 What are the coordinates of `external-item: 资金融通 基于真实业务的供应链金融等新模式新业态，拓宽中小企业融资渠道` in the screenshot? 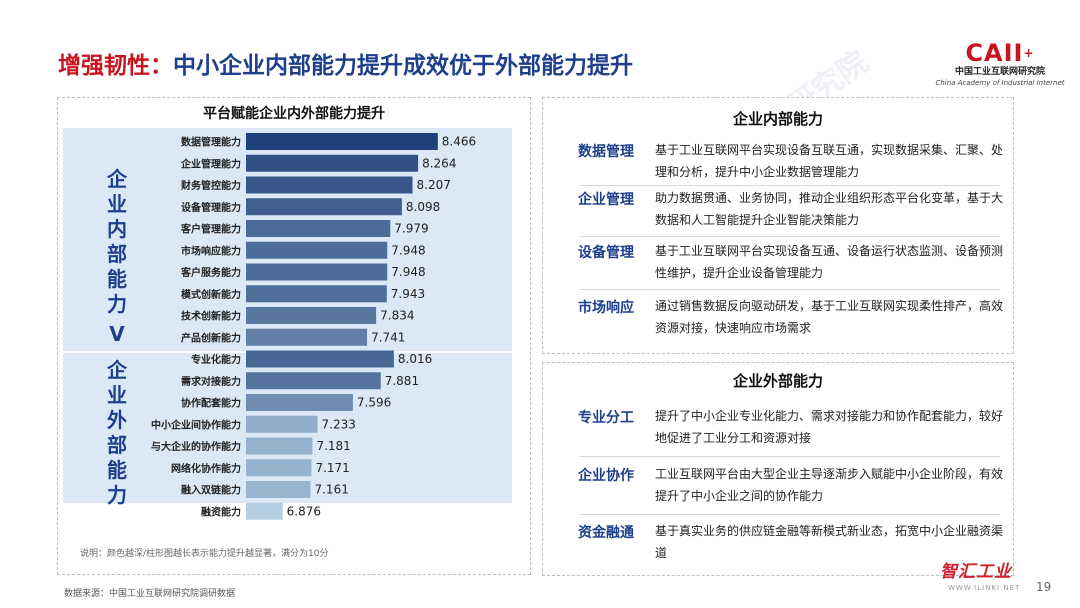 It's located at (782, 542).